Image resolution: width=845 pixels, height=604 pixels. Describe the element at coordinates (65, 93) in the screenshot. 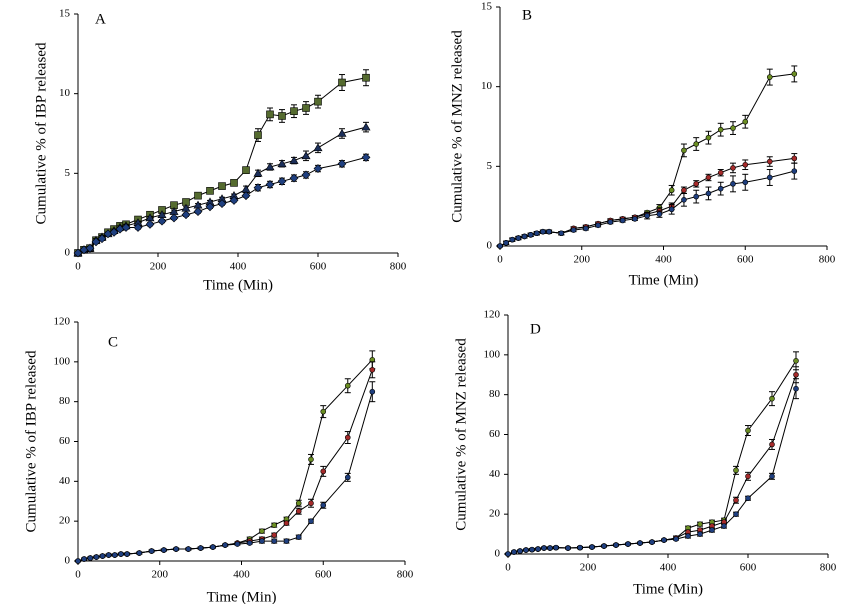

I see `y-tick-label: 10` at that location.